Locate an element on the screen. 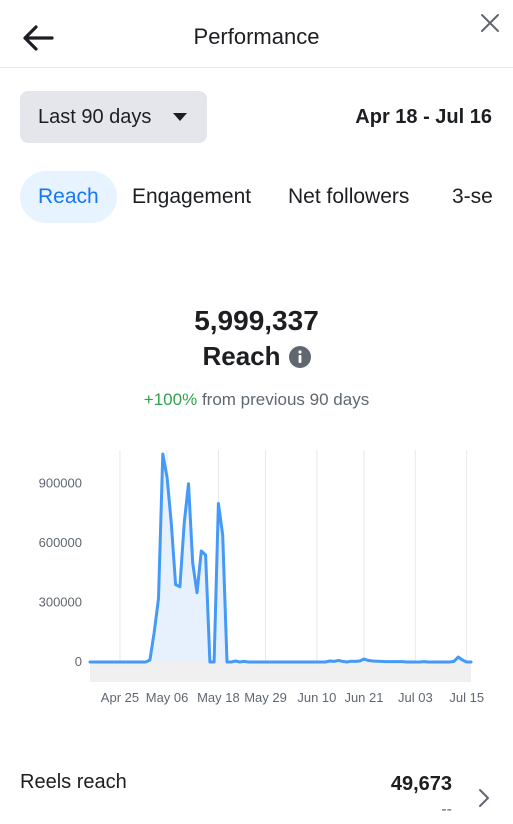  back-button is located at coordinates (38, 38).